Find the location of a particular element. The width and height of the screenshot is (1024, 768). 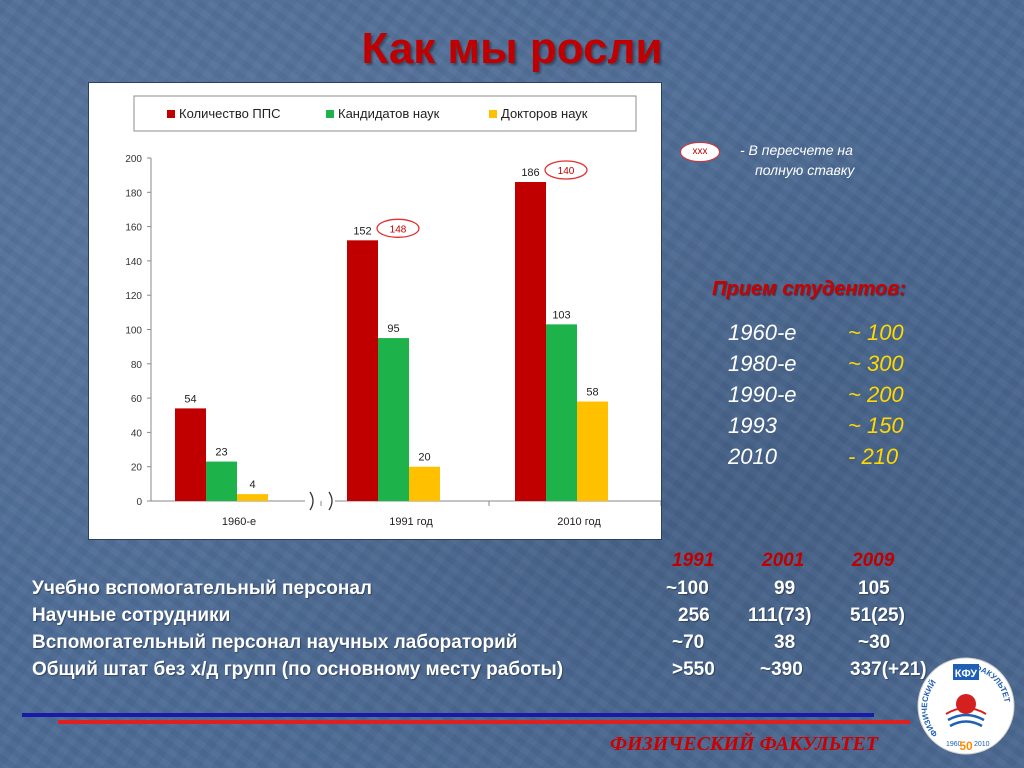

bar-value-label: 23 is located at coordinates (221, 453).